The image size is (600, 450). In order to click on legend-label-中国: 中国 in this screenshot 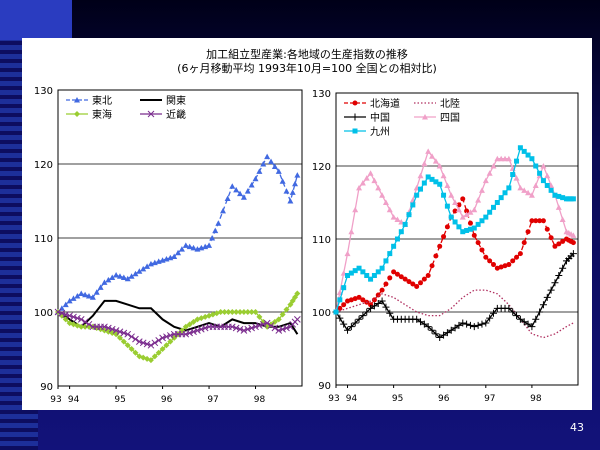, I will do `click(380, 117)`.